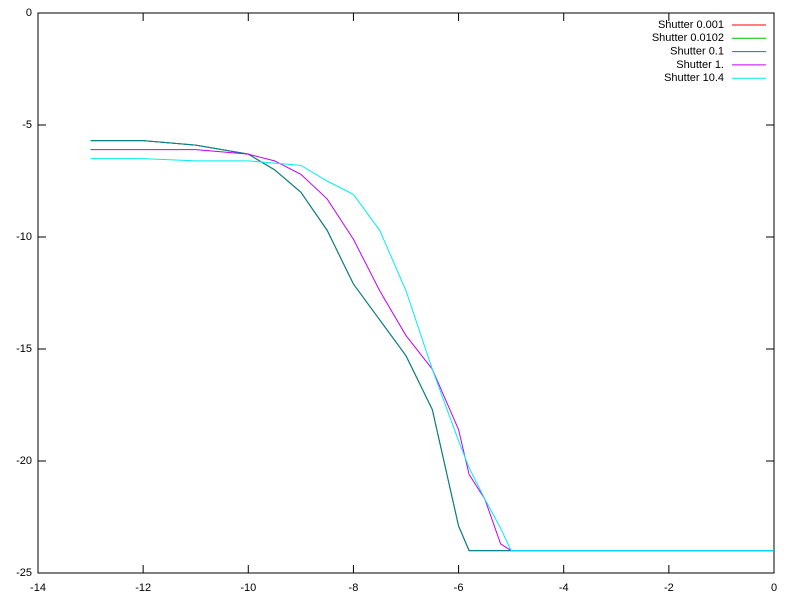 The width and height of the screenshot is (800, 600). I want to click on x-tick-label: -6, so click(459, 588).